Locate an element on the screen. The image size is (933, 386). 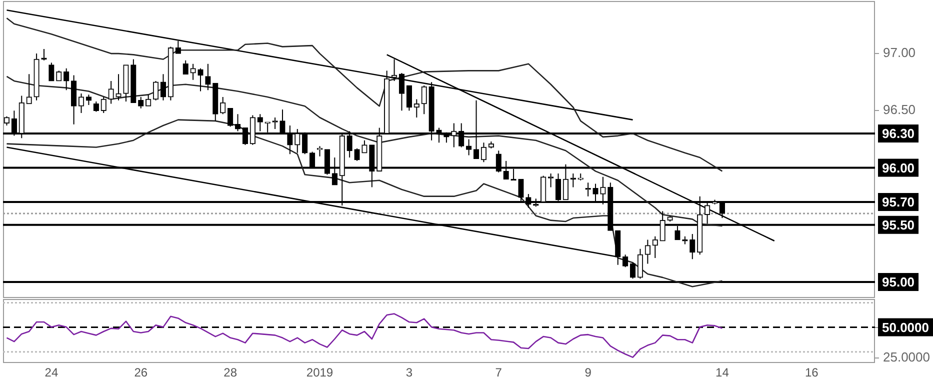
y-tick-label: 50.0000 is located at coordinates (905, 327).